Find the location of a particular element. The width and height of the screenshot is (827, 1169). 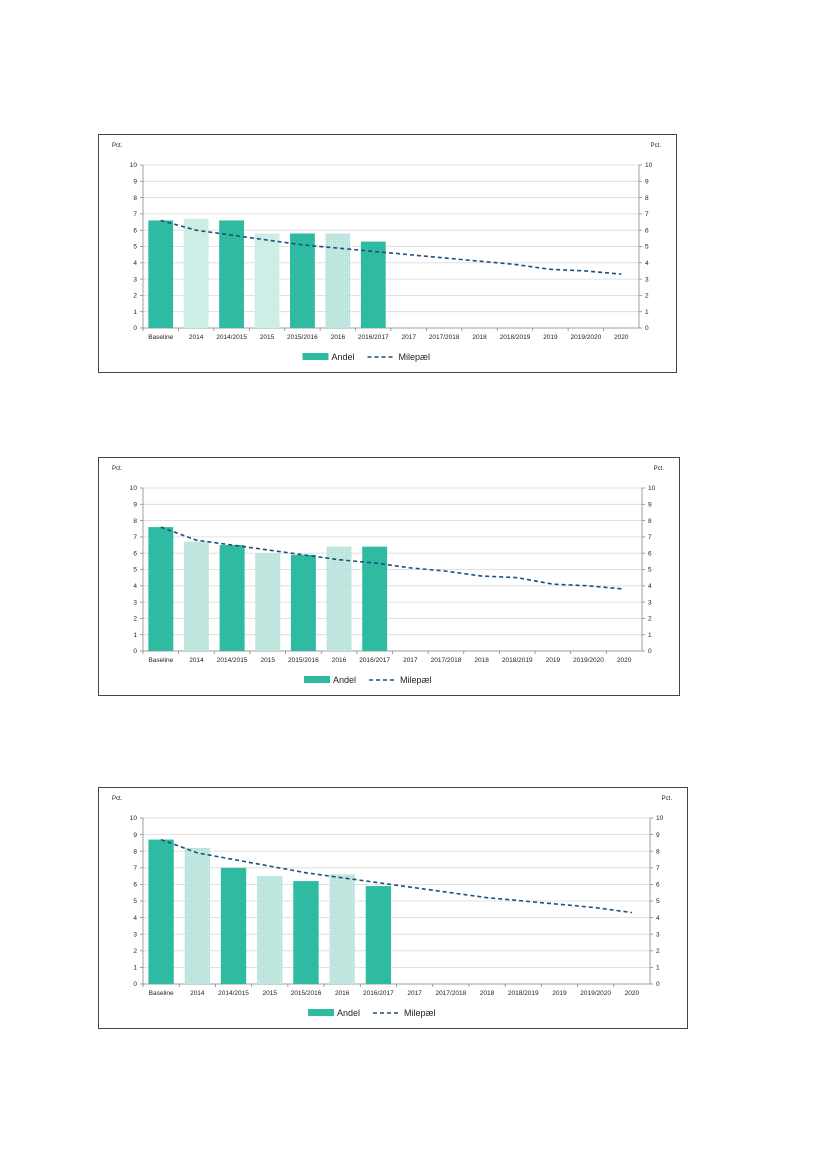

y-tick-label-left: 3 is located at coordinates (135, 934).